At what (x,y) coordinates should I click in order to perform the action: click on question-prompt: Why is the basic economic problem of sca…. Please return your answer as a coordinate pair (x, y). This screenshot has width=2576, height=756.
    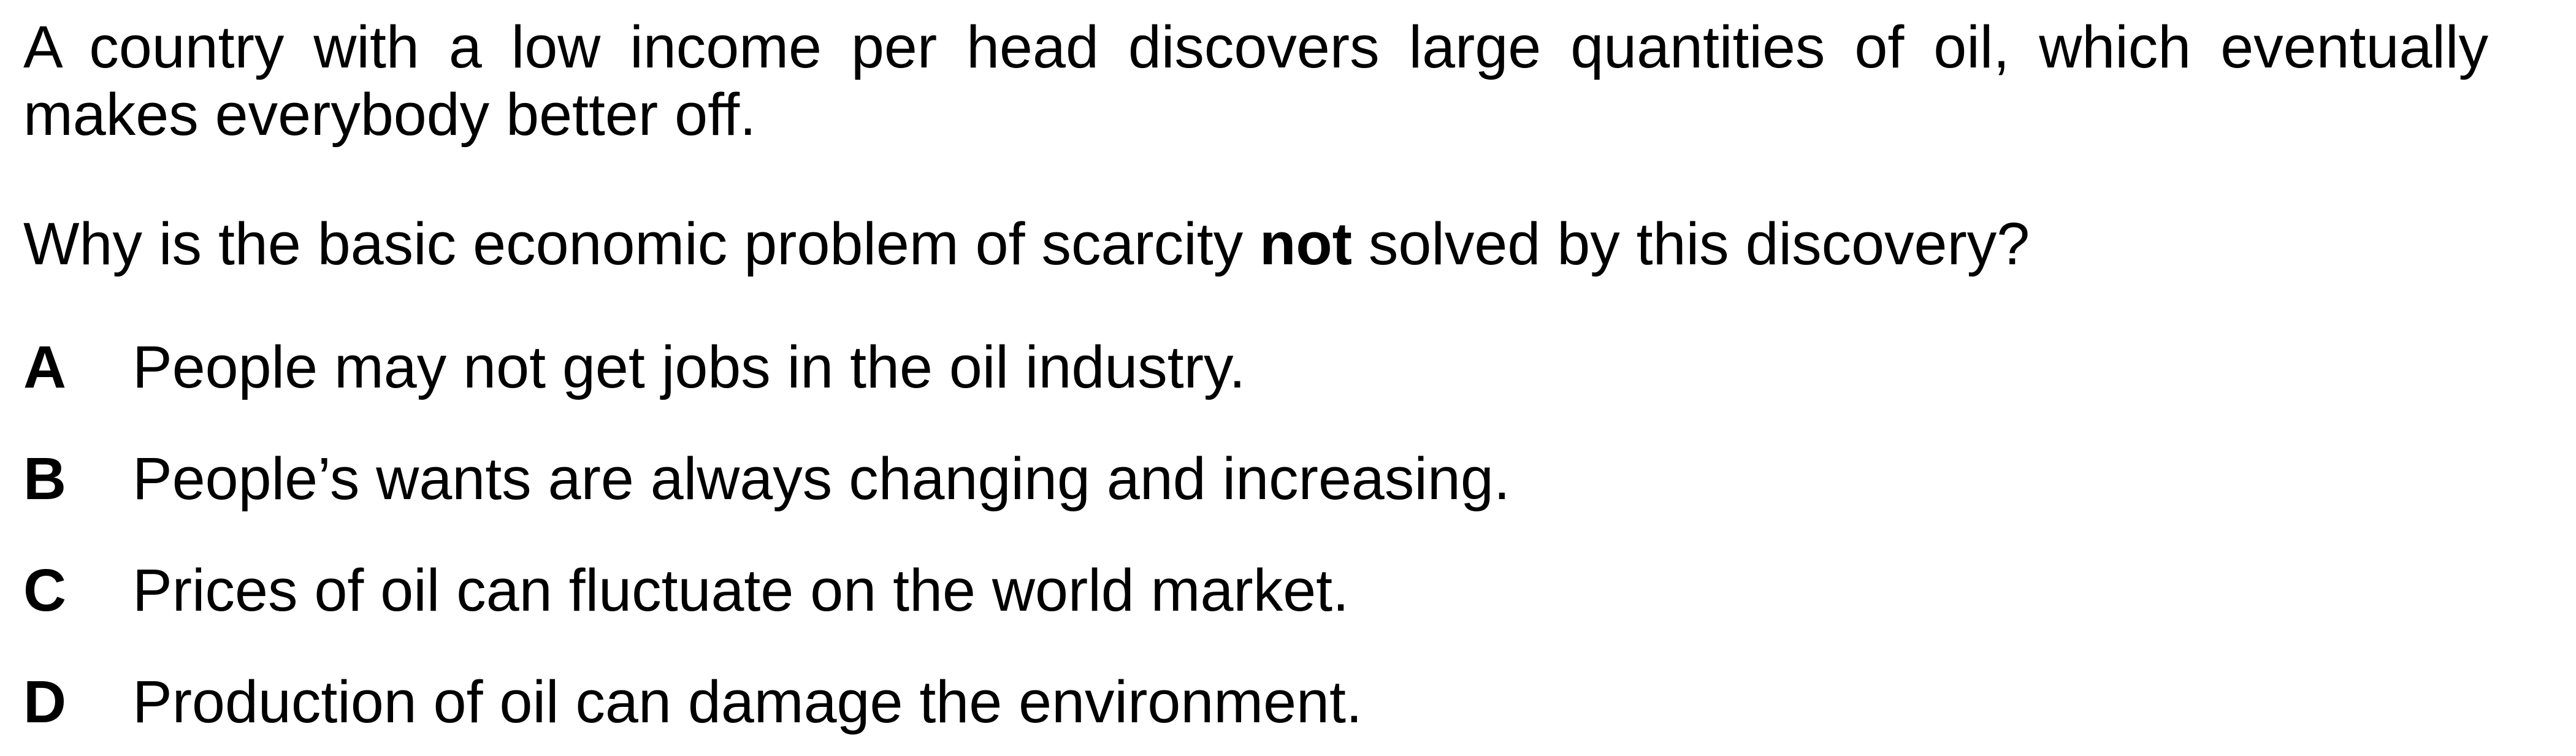
    Looking at the image, I should click on (1026, 244).